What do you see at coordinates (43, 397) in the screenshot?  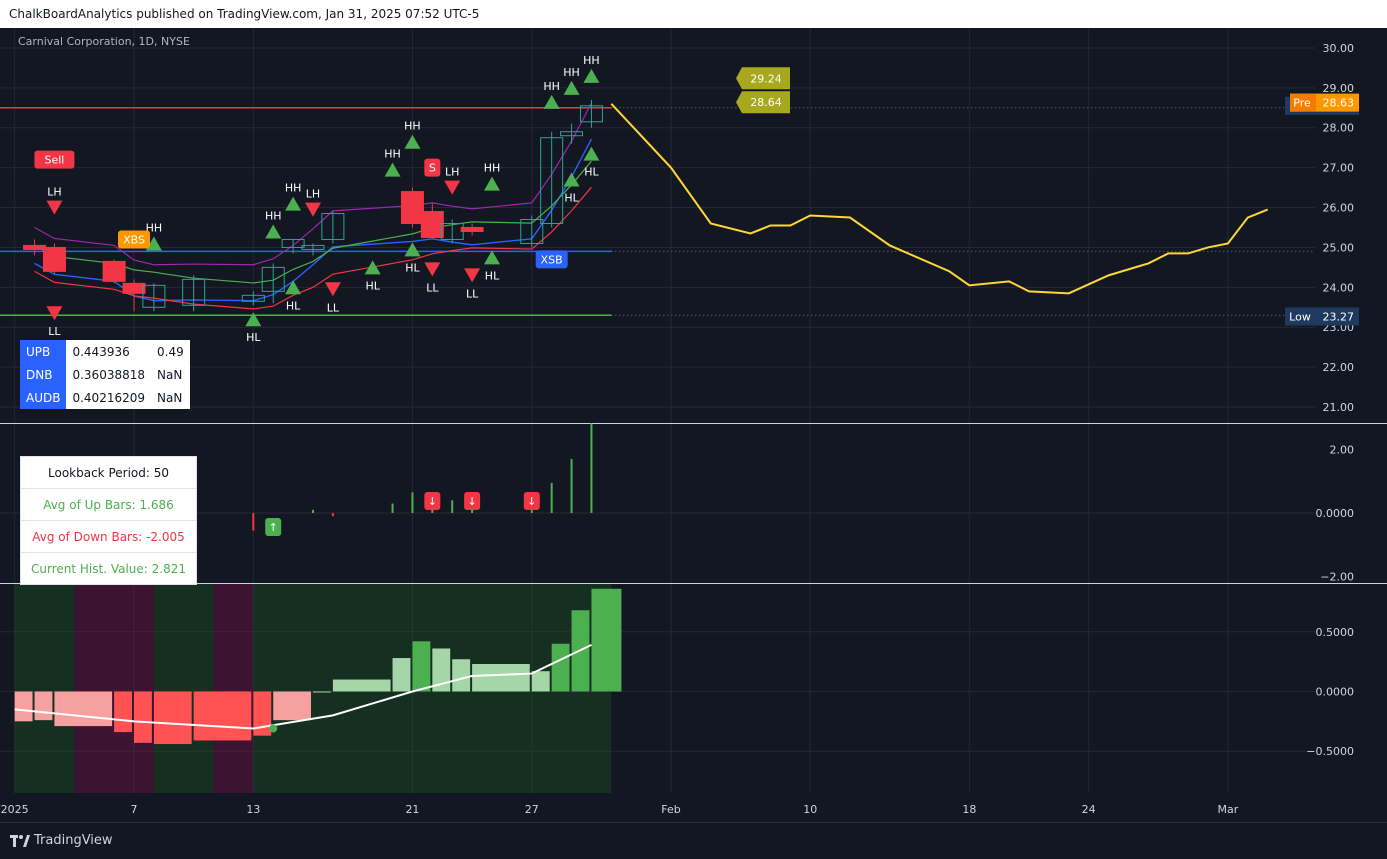 I see `band-label: AUDB` at bounding box center [43, 397].